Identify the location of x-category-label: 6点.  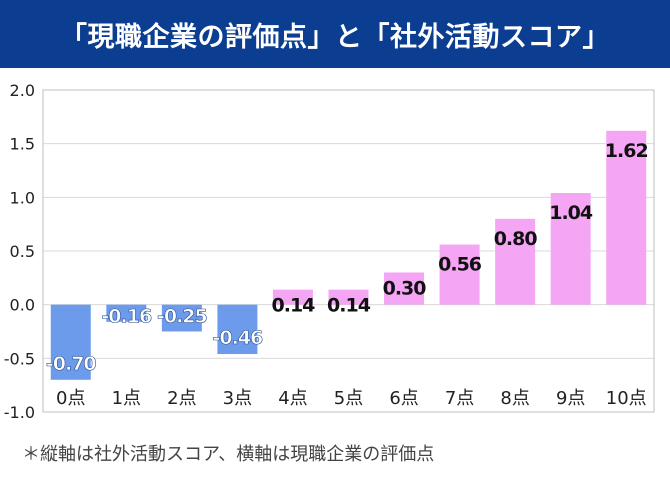
(403, 398).